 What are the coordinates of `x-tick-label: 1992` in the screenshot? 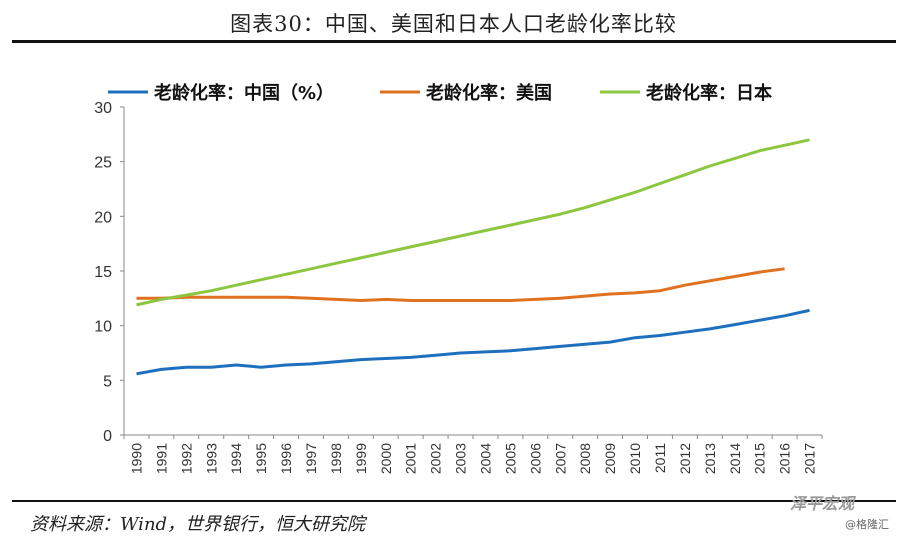 It's located at (186, 458).